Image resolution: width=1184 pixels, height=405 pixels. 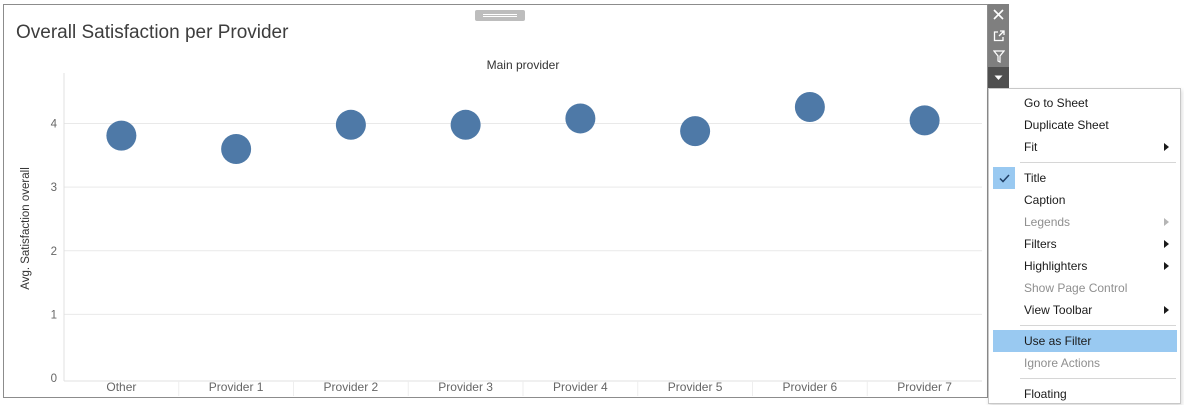 I want to click on sheet-title: Overall Satisfaction per Provider, so click(x=152, y=32).